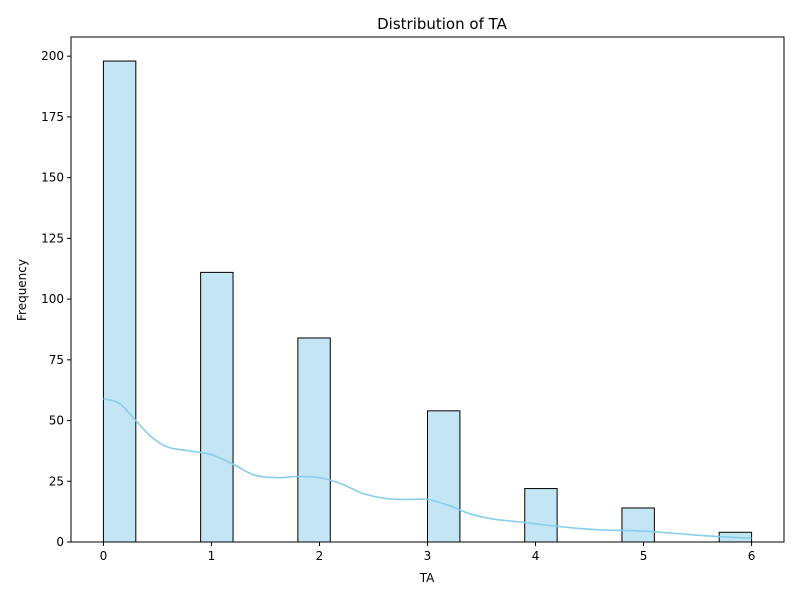 Image resolution: width=800 pixels, height=600 pixels. I want to click on x-tick-label: 2, so click(320, 556).